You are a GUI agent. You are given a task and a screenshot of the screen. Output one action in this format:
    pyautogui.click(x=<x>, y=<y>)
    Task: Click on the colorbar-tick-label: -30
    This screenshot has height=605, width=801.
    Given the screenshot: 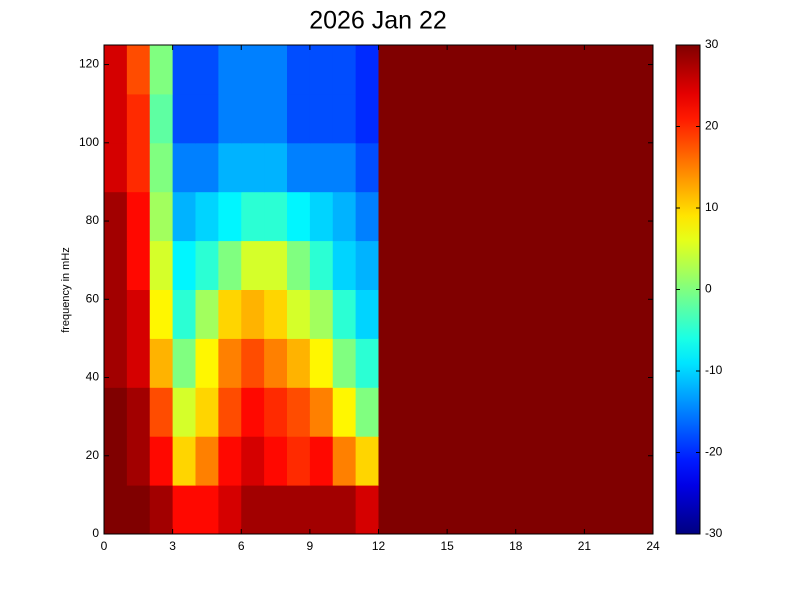 What is the action you would take?
    pyautogui.click(x=714, y=533)
    